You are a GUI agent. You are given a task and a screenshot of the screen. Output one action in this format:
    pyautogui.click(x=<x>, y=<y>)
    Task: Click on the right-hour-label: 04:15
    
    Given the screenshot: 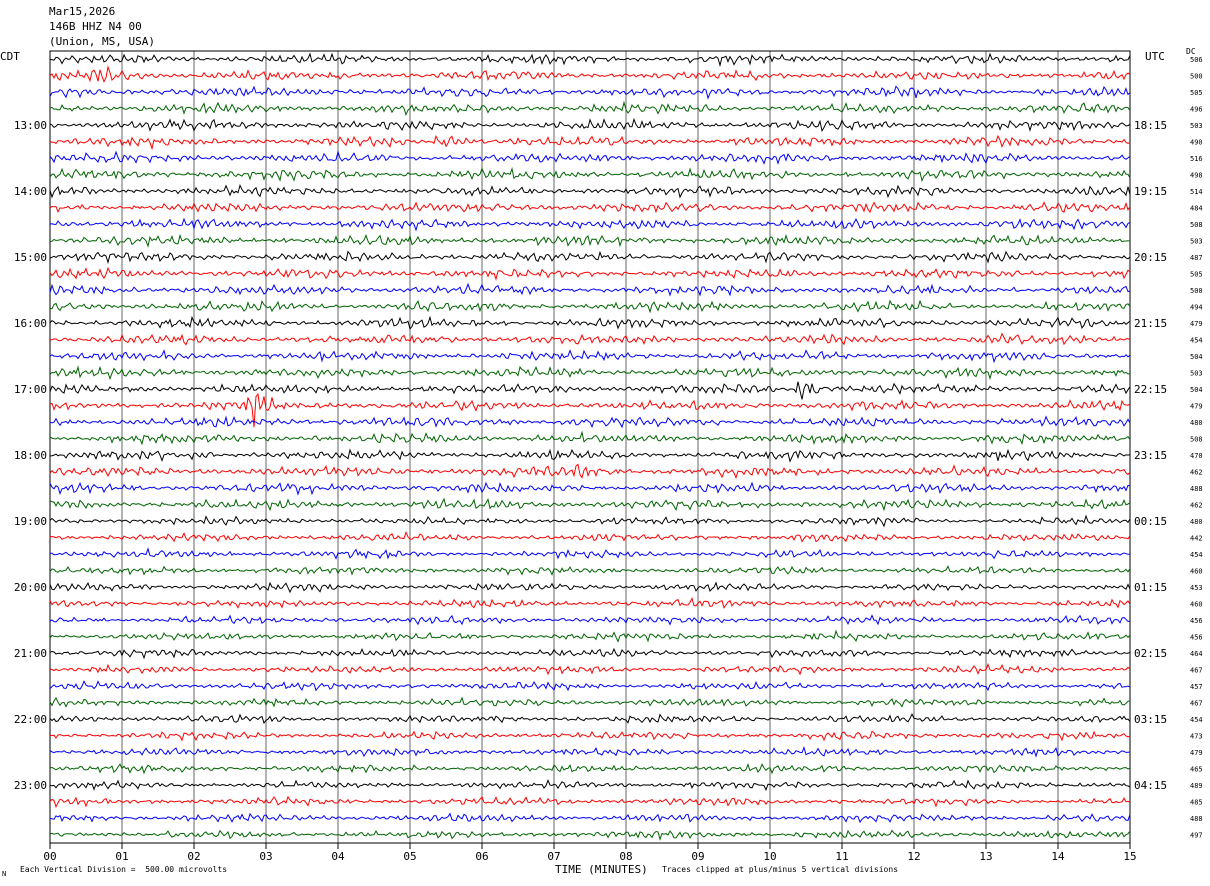 What is the action you would take?
    pyautogui.click(x=1150, y=785)
    